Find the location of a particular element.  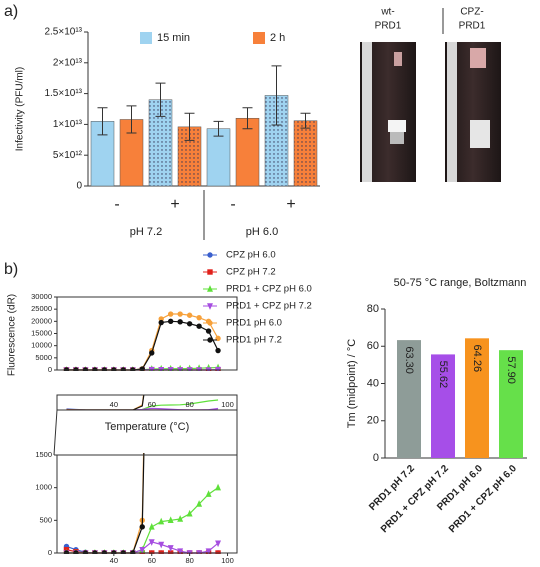

y-tick-label: 1000 is located at coordinates (43, 487).